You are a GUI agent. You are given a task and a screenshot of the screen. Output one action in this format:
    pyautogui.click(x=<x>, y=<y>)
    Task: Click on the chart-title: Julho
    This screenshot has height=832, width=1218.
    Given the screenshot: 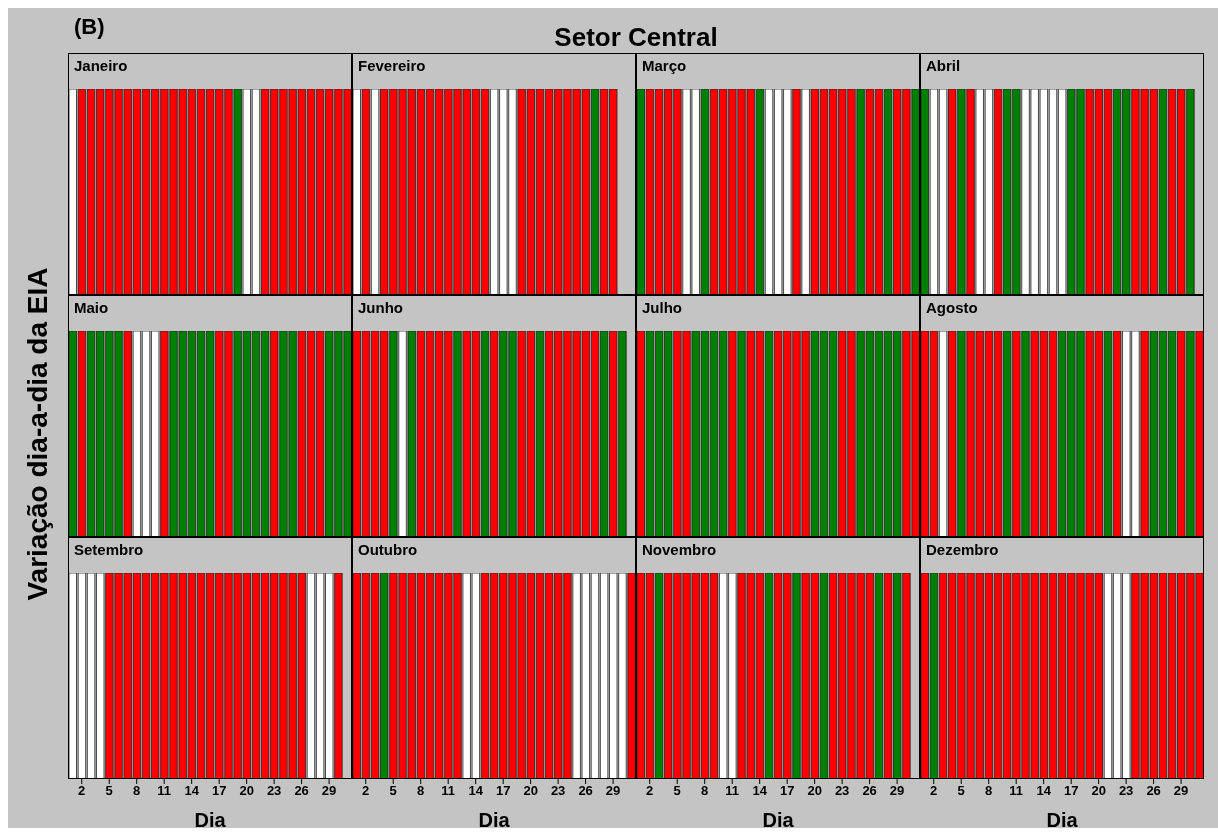 What is the action you would take?
    pyautogui.click(x=662, y=307)
    